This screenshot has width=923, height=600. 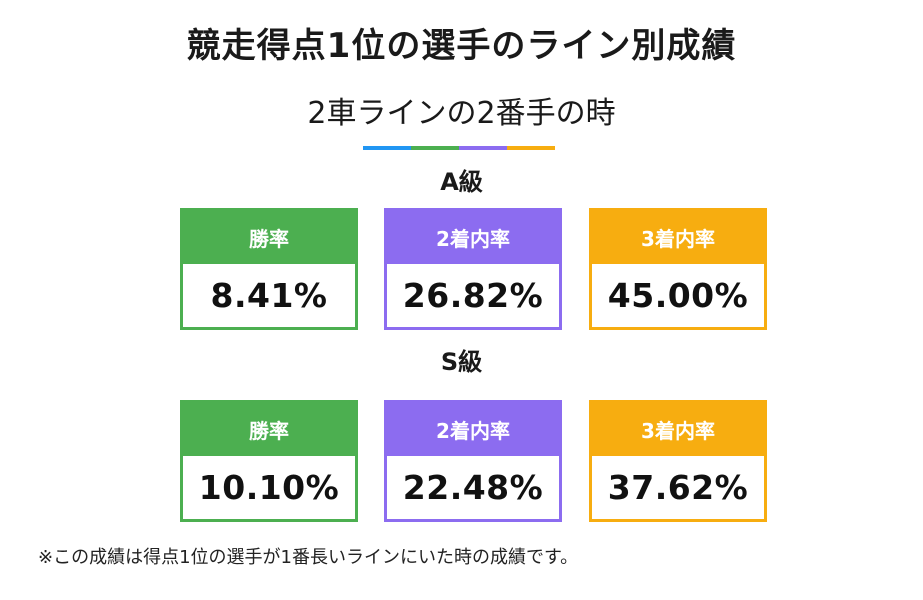 I want to click on page-subtitle: 2車ラインの2番手の時, so click(x=461, y=113).